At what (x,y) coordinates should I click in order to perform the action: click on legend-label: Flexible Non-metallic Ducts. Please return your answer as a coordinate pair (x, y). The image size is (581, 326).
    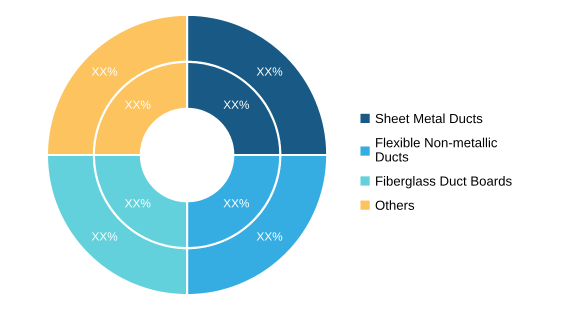
    Looking at the image, I should click on (437, 150).